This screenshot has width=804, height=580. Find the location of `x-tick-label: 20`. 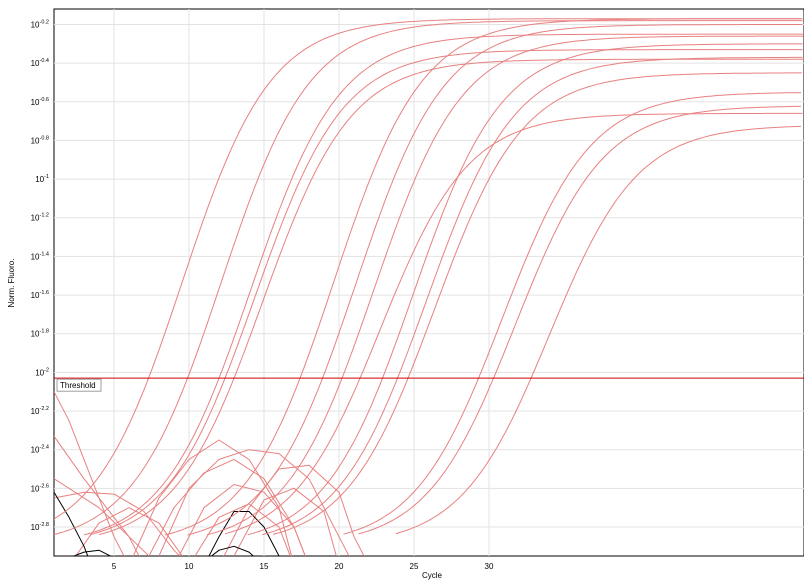

x-tick-label: 20 is located at coordinates (339, 566).